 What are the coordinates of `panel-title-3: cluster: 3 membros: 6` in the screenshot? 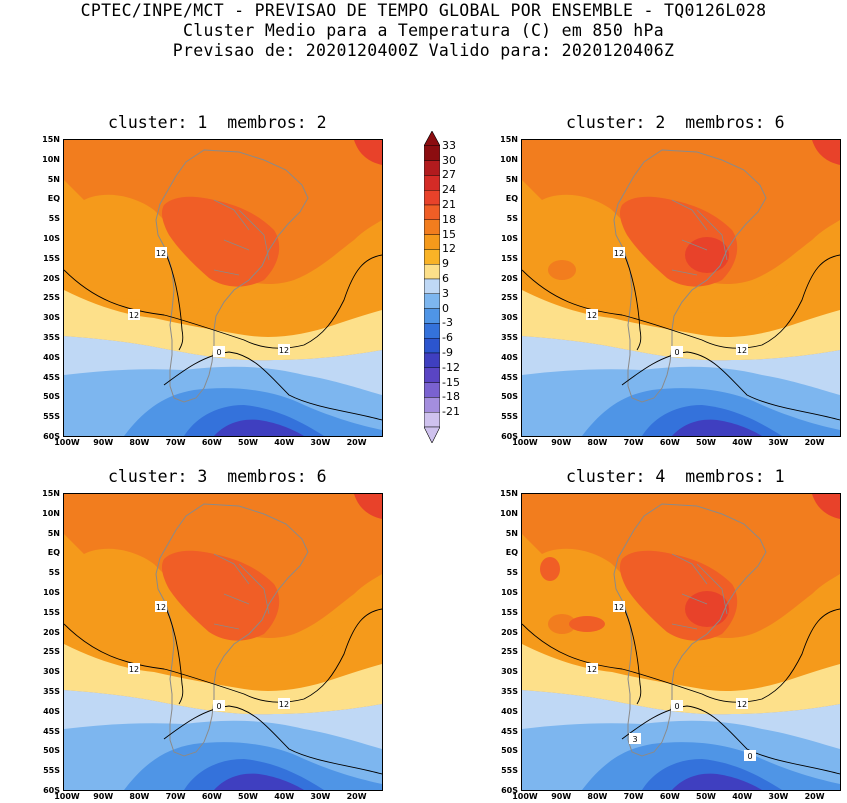 It's located at (217, 476).